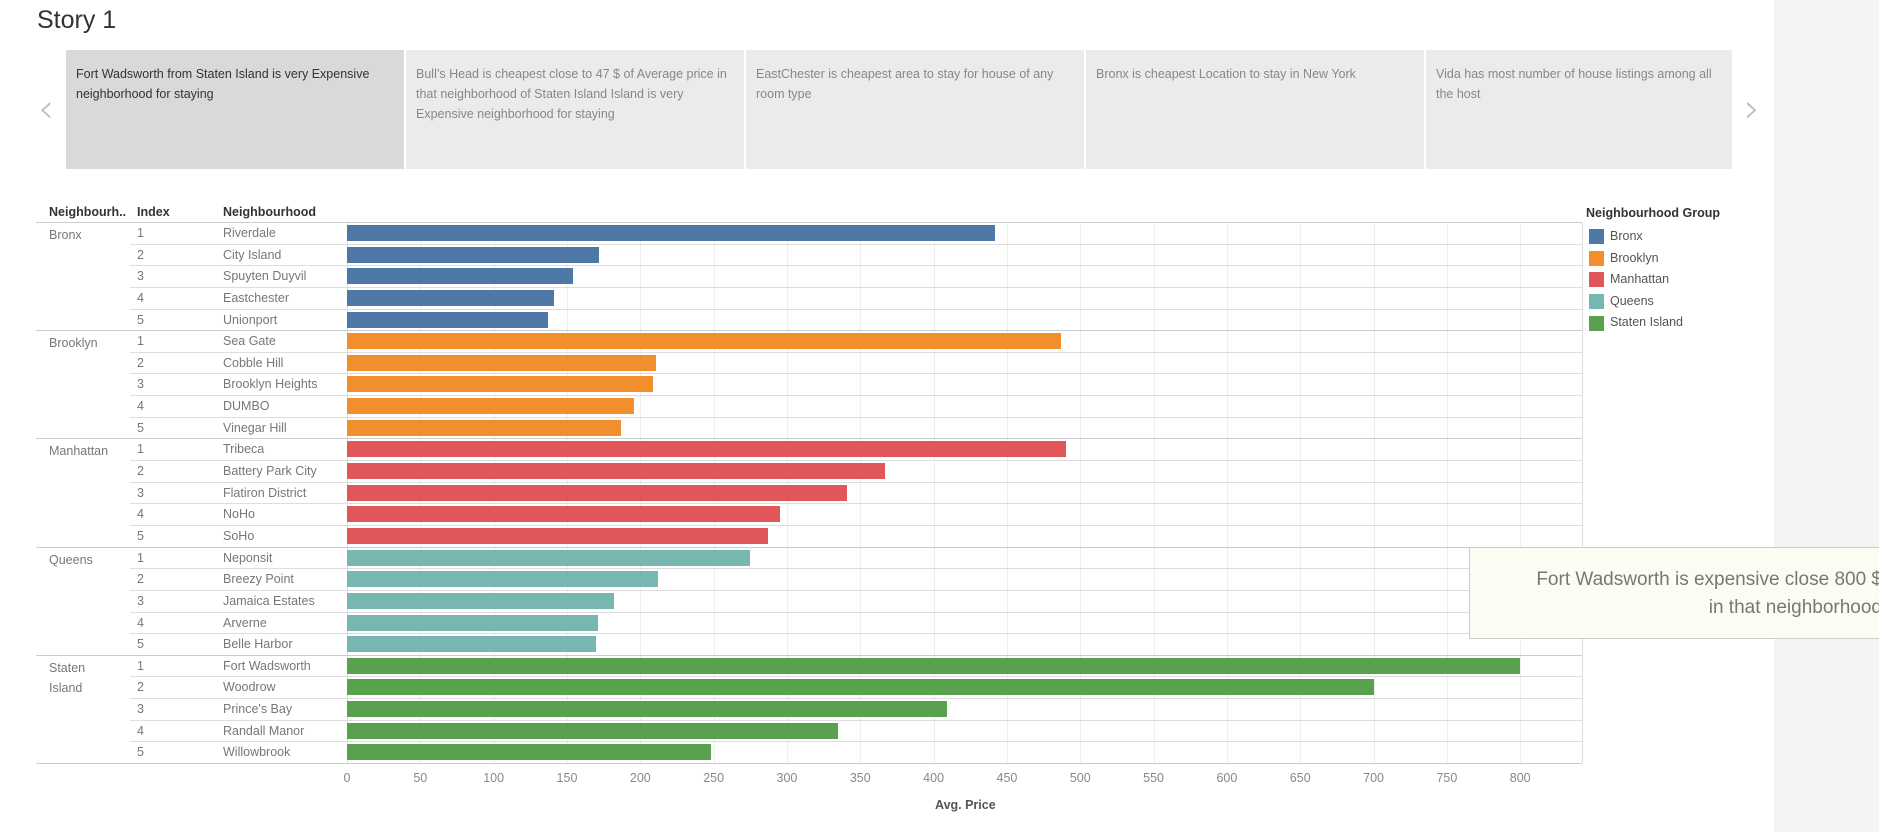 The height and width of the screenshot is (832, 1879). I want to click on index-label: 1, so click(140, 557).